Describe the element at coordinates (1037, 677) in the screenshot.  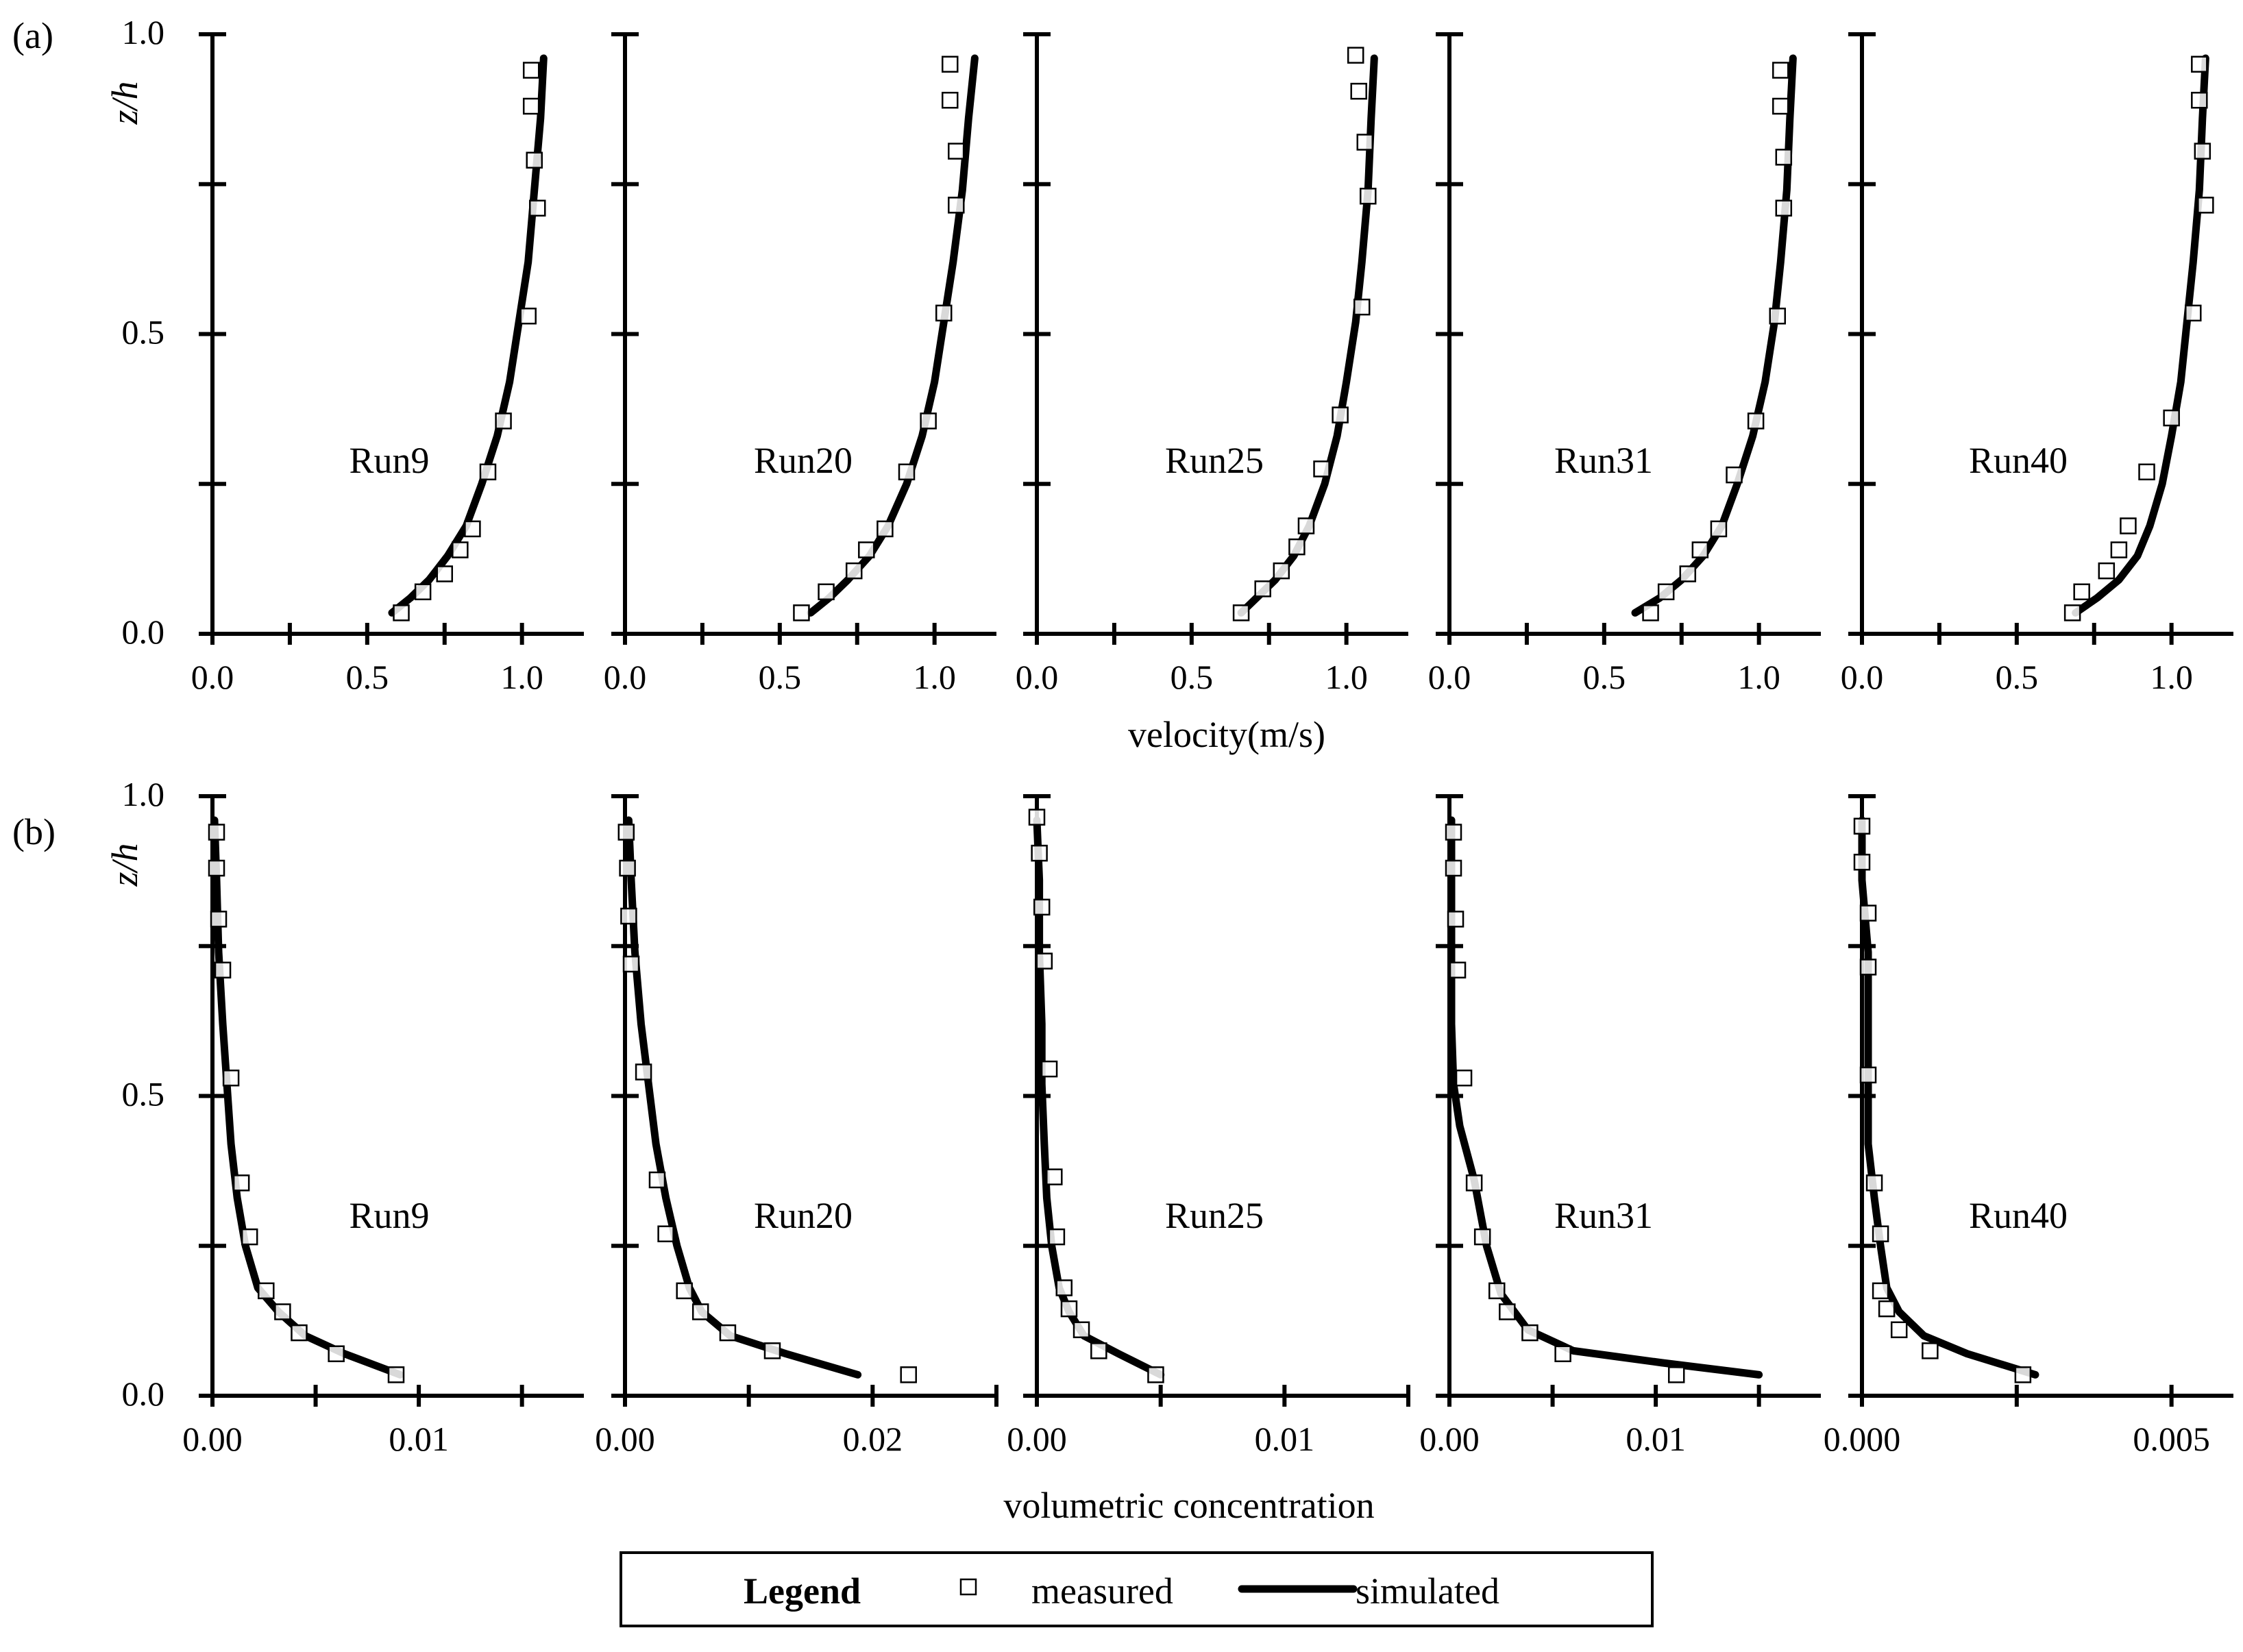
I see `x-tick-label-r0-run25: 0.0` at that location.